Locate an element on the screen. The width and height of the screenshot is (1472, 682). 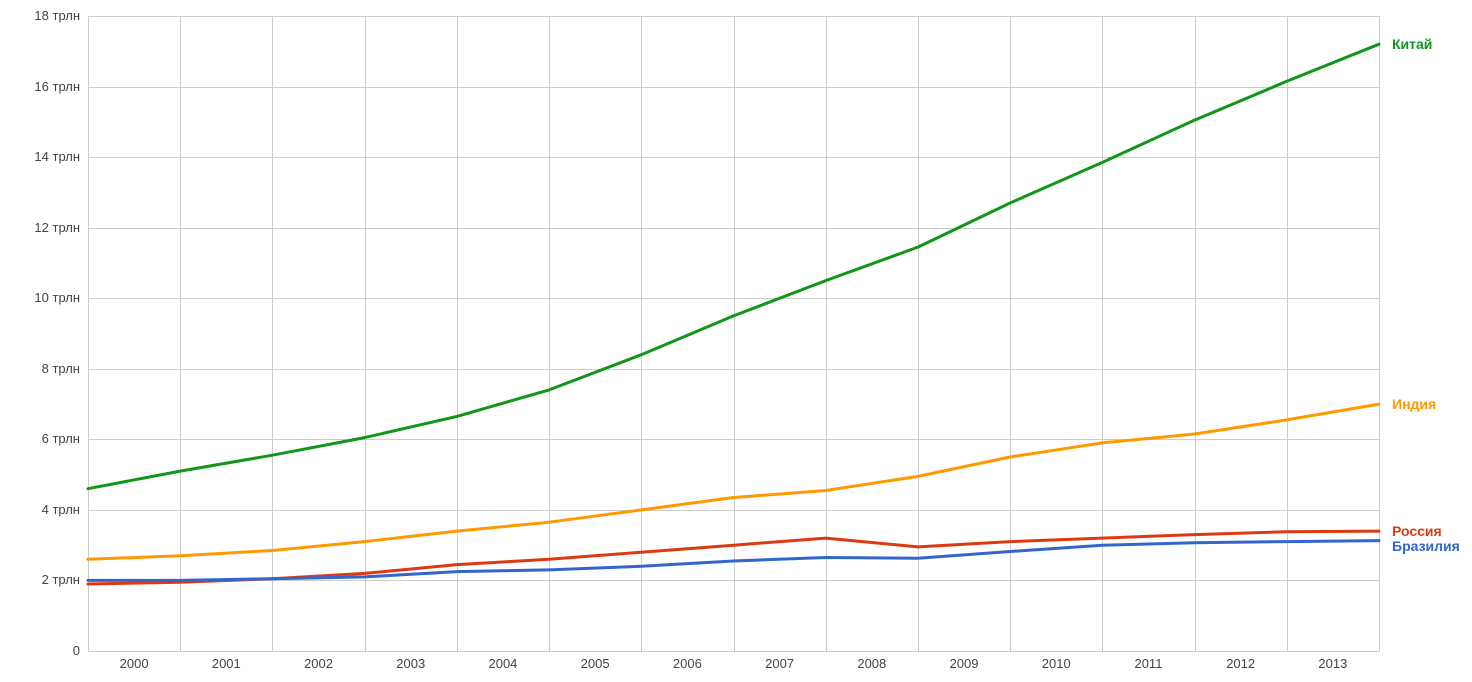
y-tick-label-14: 14 трлн is located at coordinates (57, 157).